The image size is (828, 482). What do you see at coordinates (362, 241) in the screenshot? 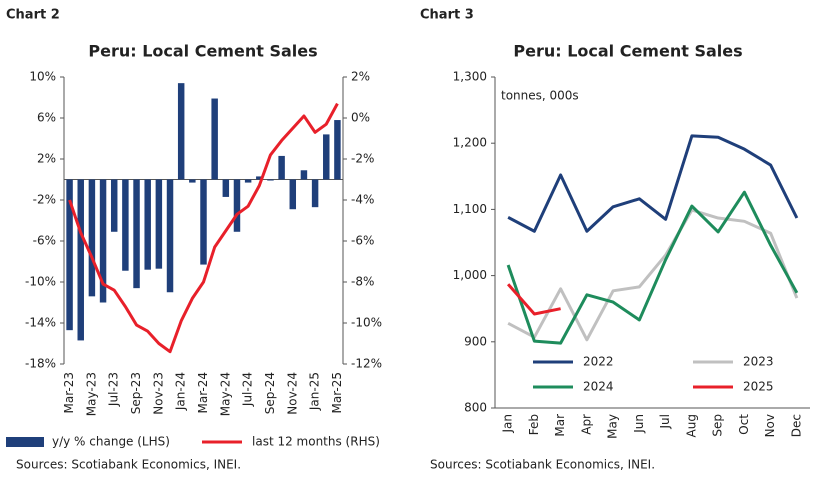
I see `y2-tick-label: -6%` at bounding box center [362, 241].